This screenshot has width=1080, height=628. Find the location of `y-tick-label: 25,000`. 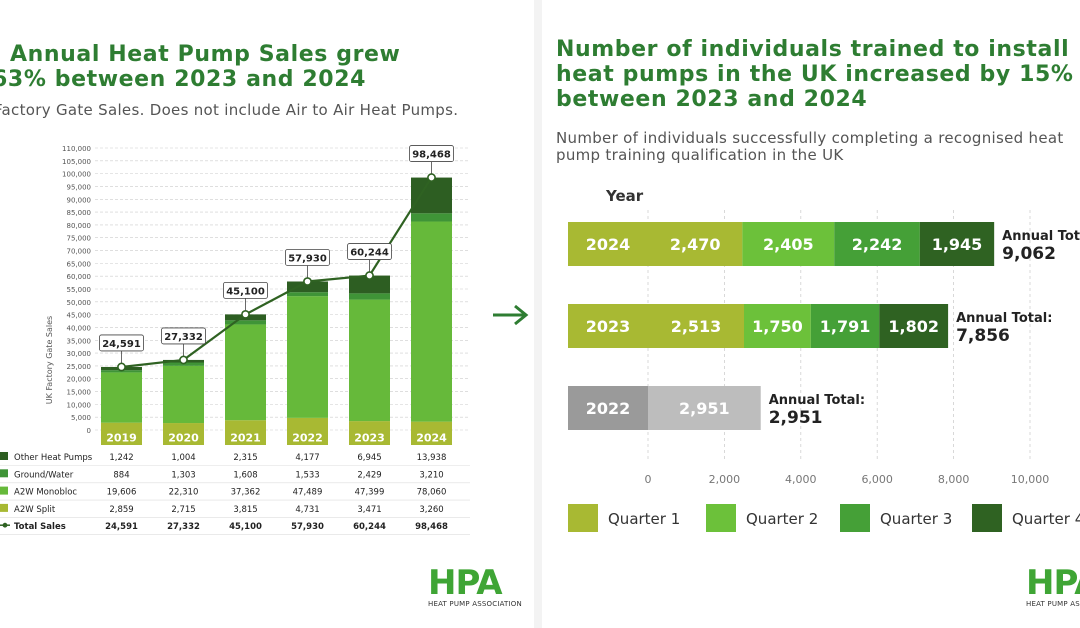

y-tick-label: 25,000 is located at coordinates (79, 367).